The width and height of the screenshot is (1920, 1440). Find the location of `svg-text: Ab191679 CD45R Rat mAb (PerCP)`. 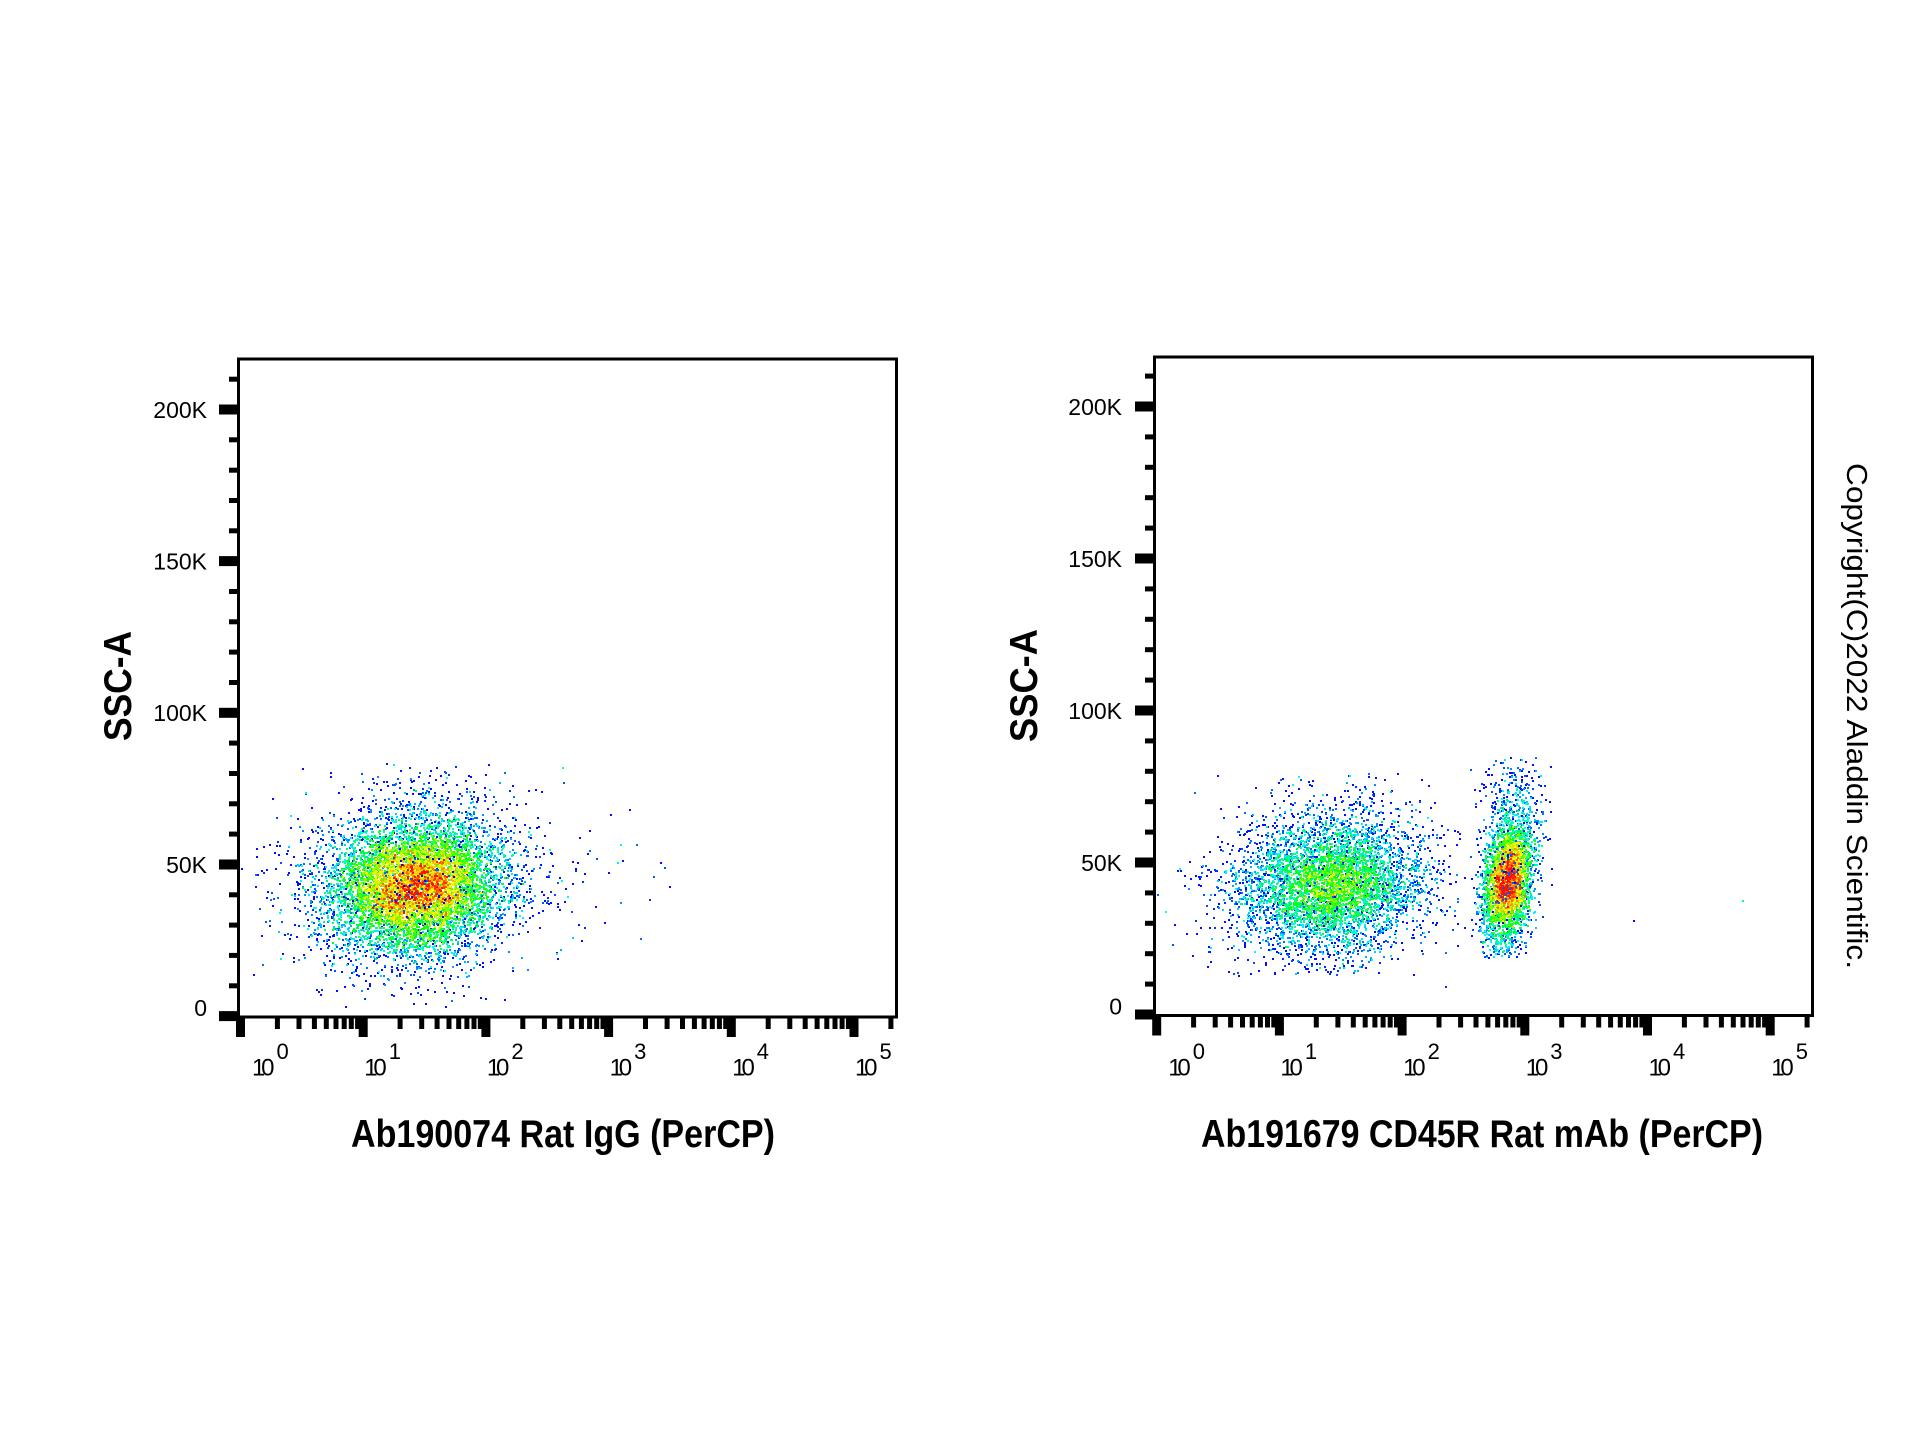

svg-text: Ab191679 CD45R Rat mAb (PerCP) is located at coordinates (1482, 1134).